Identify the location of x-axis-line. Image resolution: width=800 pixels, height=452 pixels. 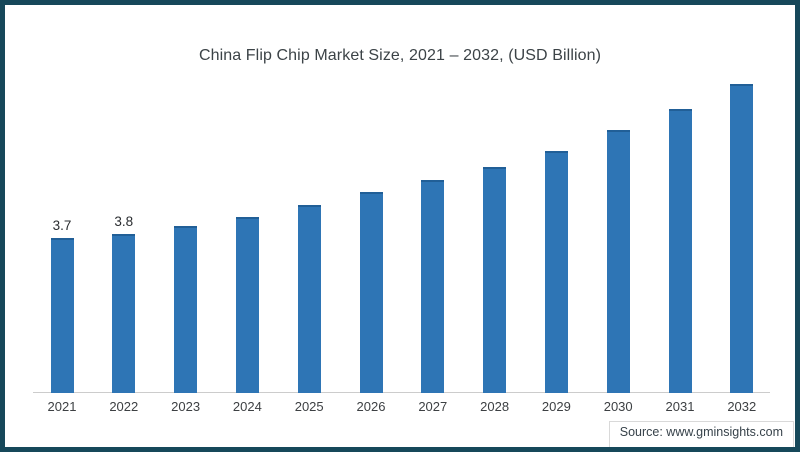
(401, 392).